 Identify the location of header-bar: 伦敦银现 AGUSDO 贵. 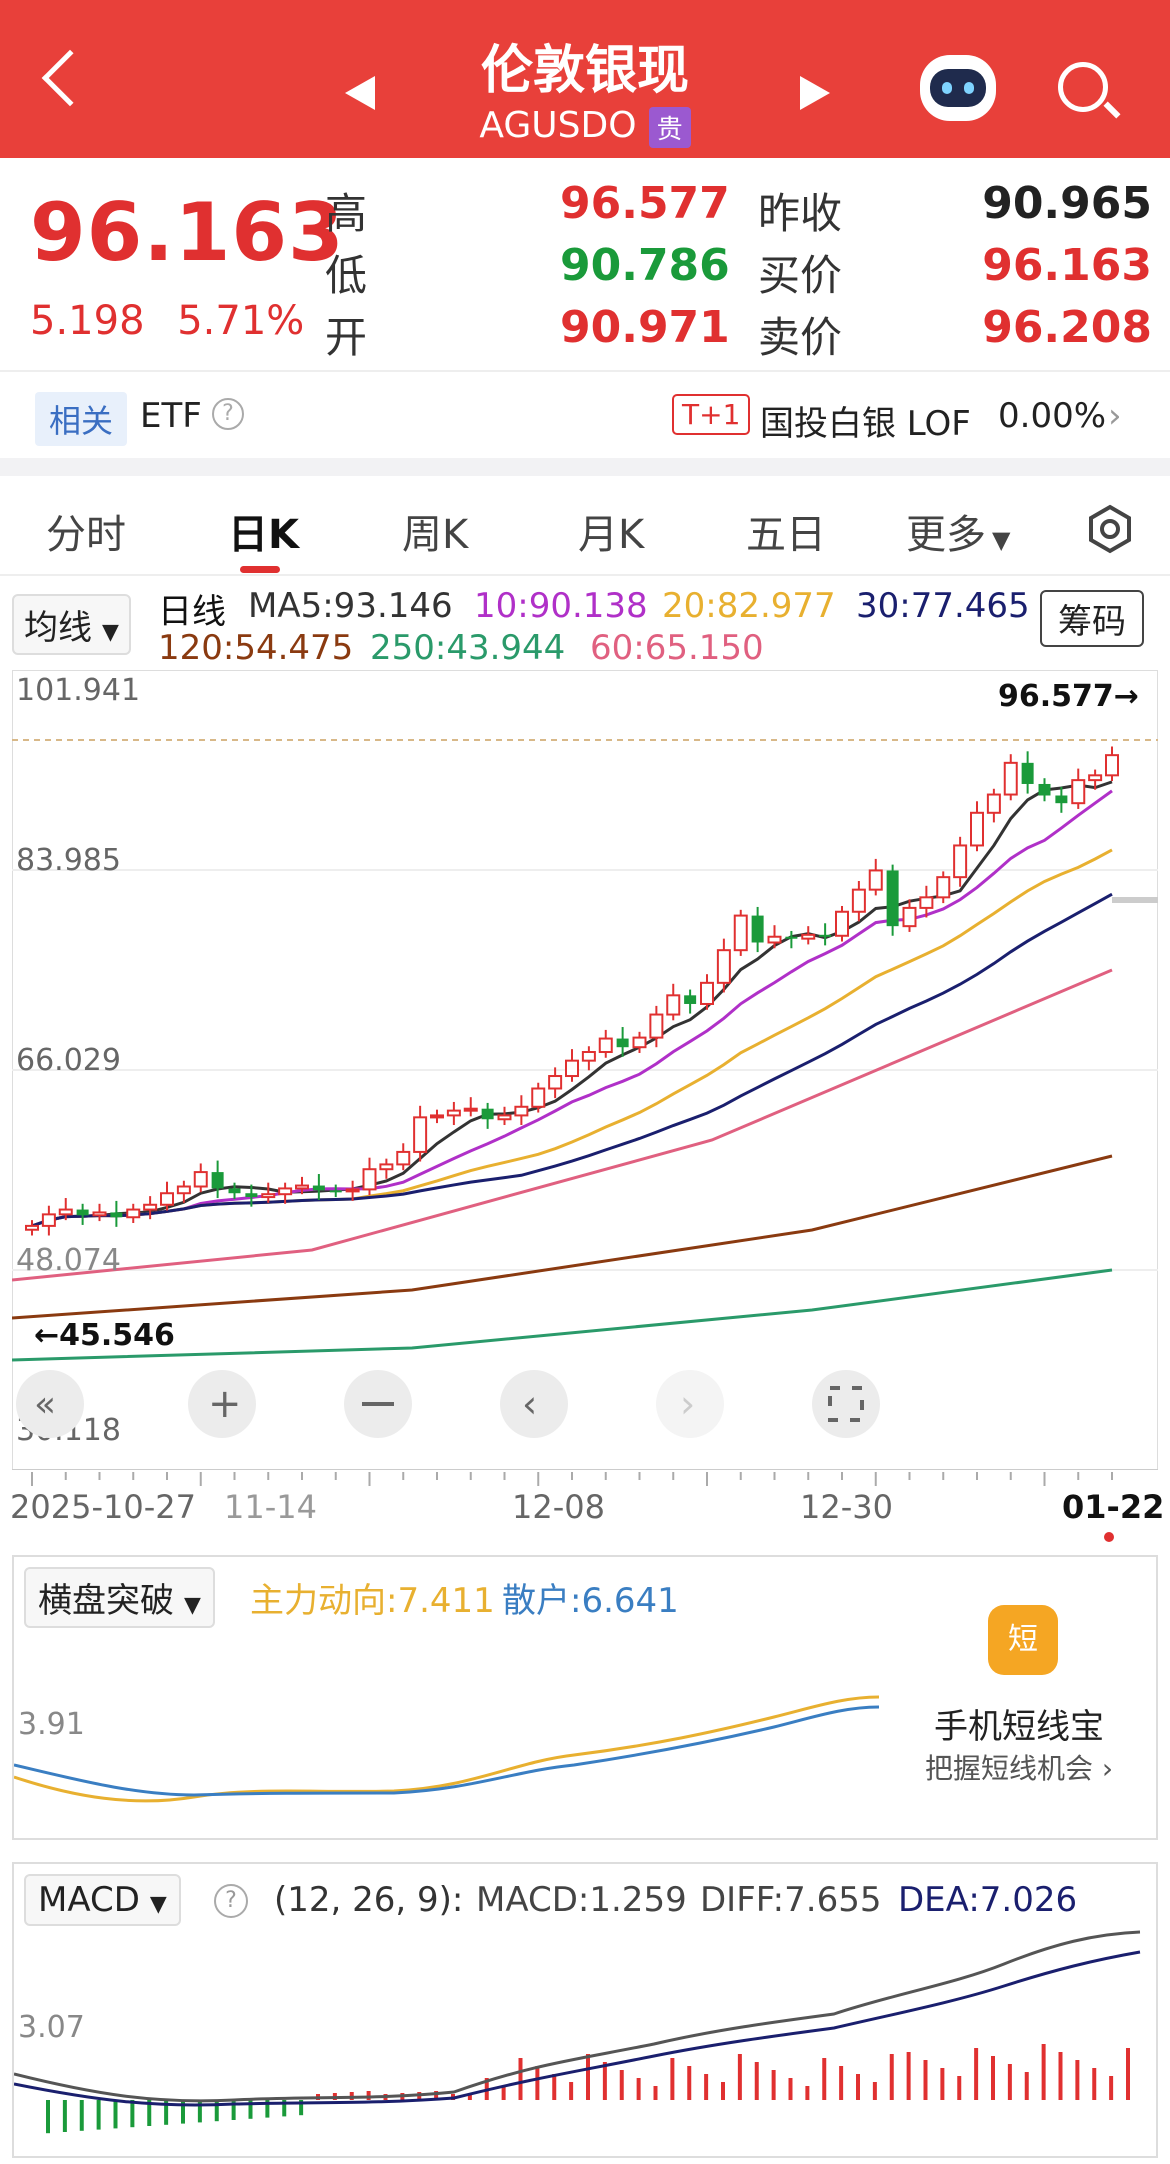
(585, 79).